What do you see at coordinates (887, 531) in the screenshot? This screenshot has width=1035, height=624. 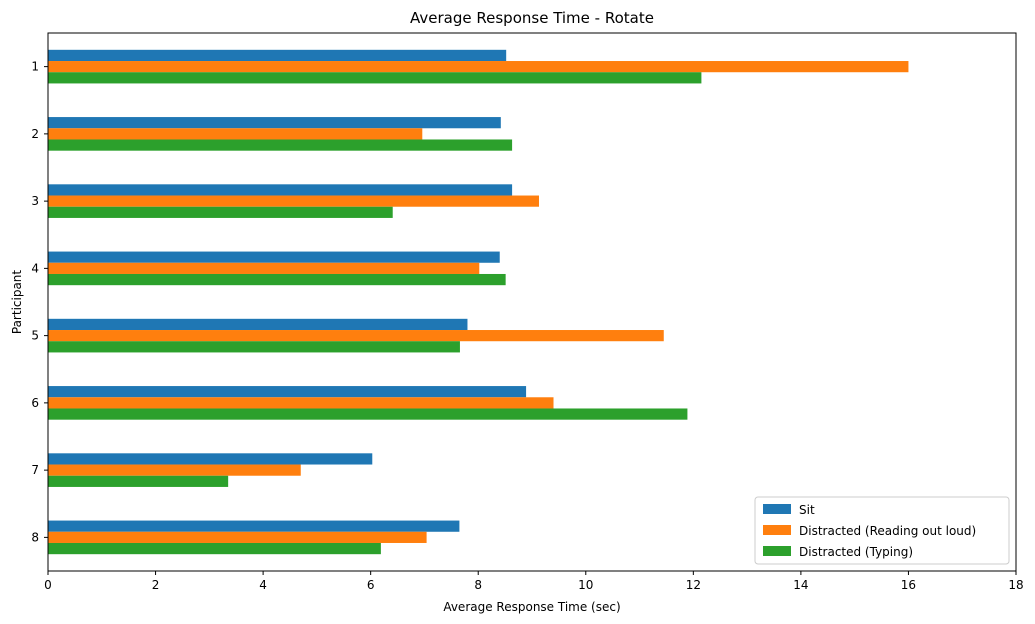 I see `legend-label: Distracted (Reading out loud)` at bounding box center [887, 531].